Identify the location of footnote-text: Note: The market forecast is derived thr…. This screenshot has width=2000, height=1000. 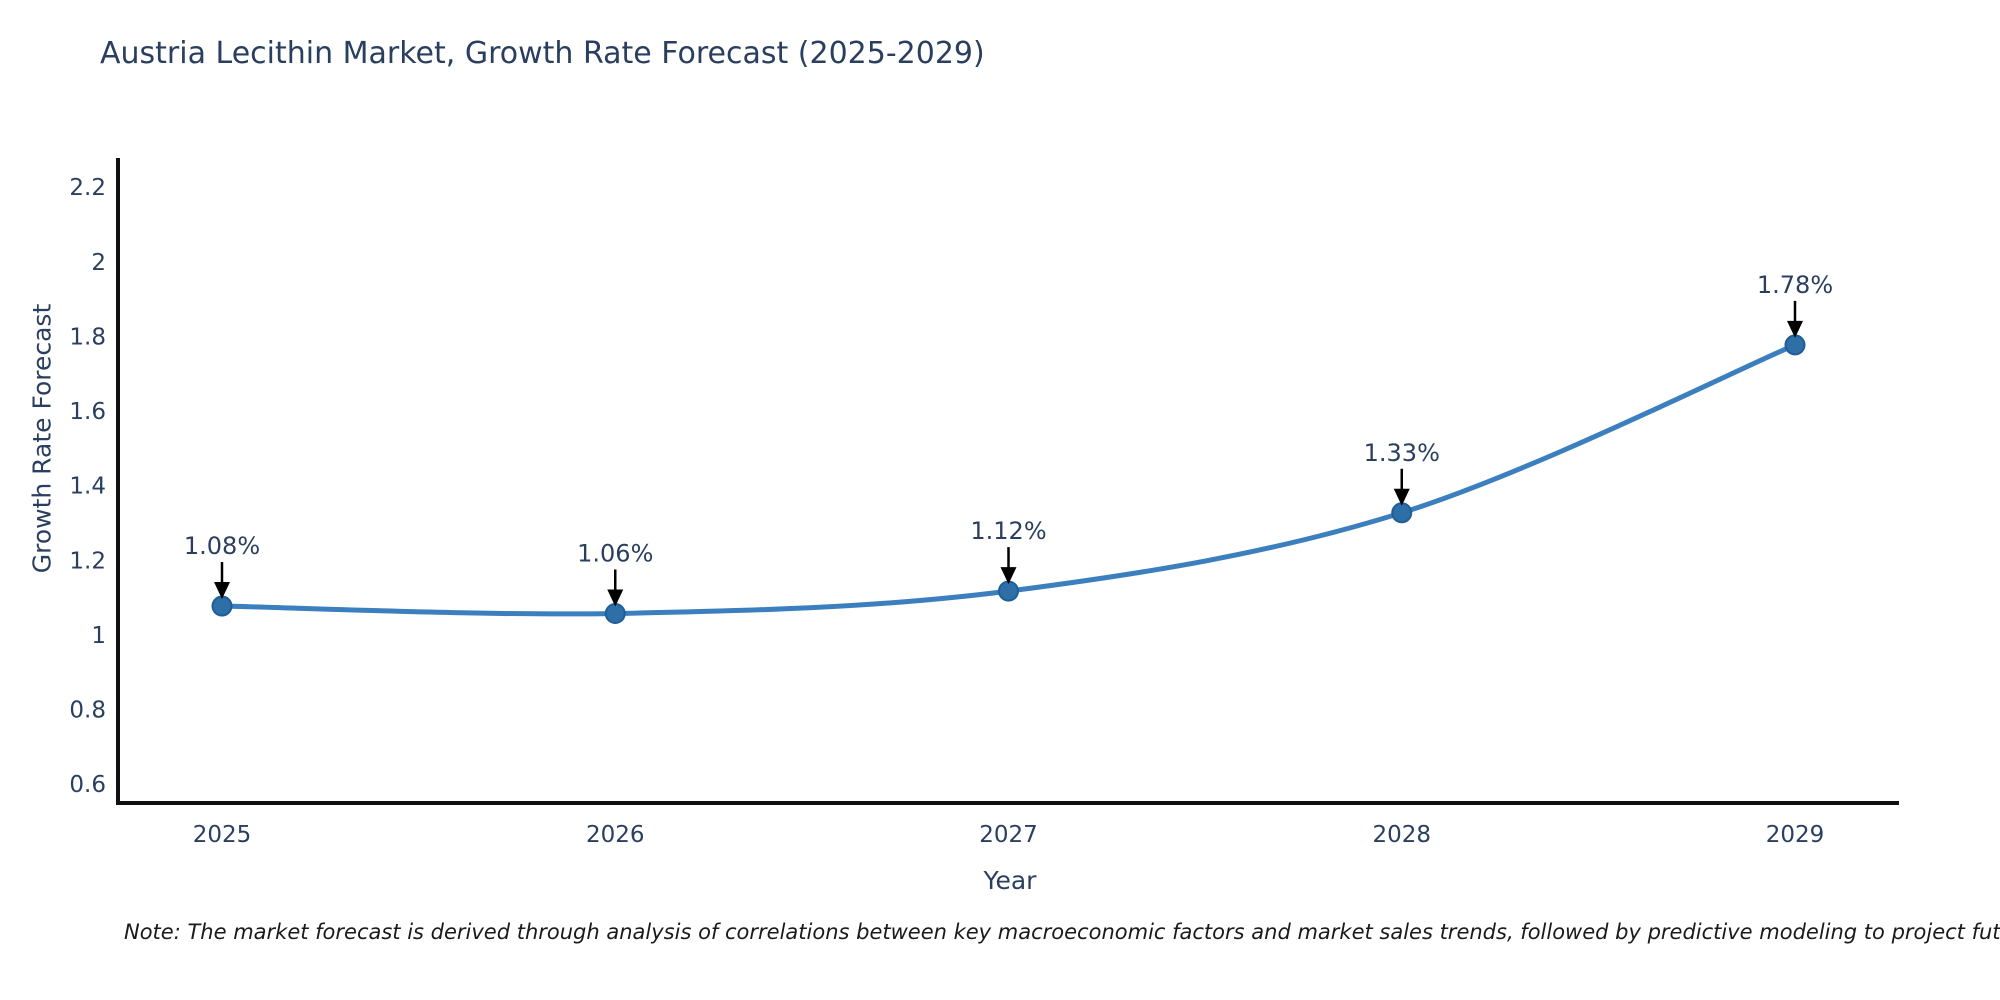
(1062, 932).